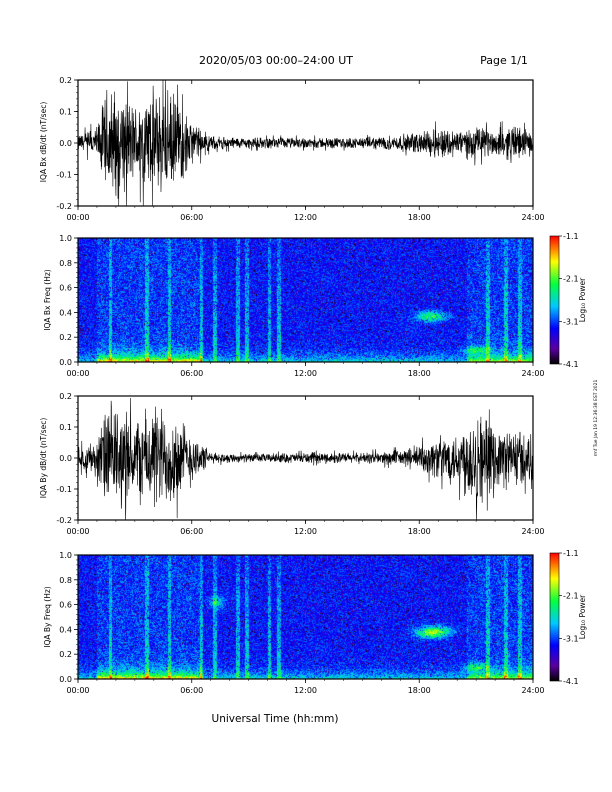  What do you see at coordinates (43, 458) in the screenshot?
I see `by-dbdt-ylabel: IQA By dB/dt (nT/sec)` at bounding box center [43, 458].